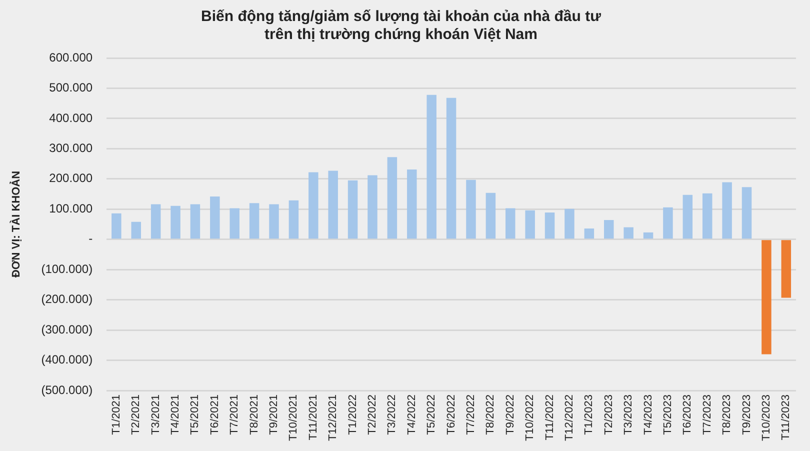 This screenshot has width=810, height=451. What do you see at coordinates (214, 414) in the screenshot?
I see `x-tick-label: T6/2021` at bounding box center [214, 414].